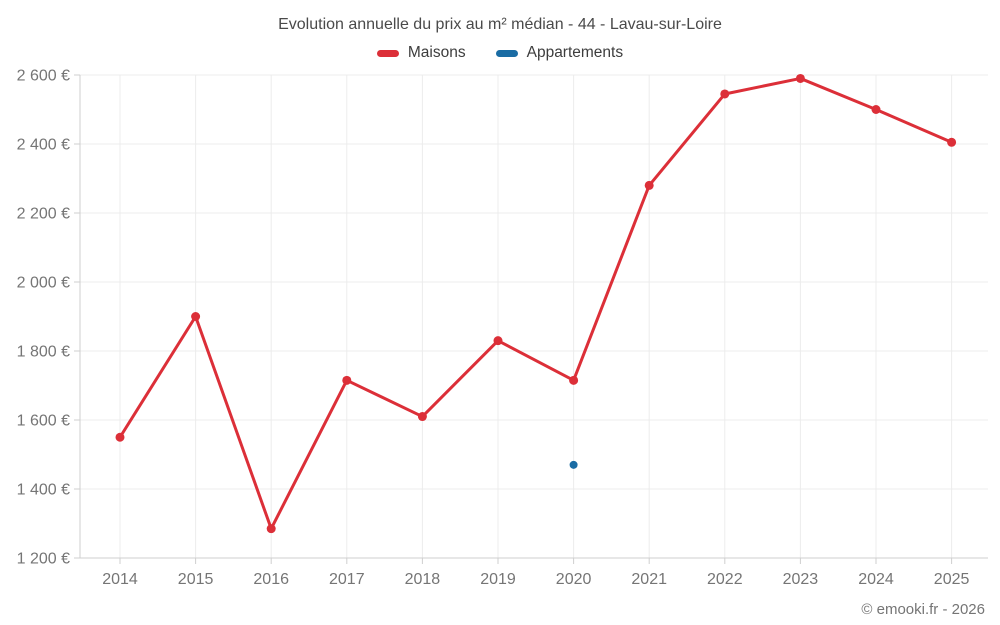 The width and height of the screenshot is (1000, 625). I want to click on maisons-point-2023, so click(800, 78).